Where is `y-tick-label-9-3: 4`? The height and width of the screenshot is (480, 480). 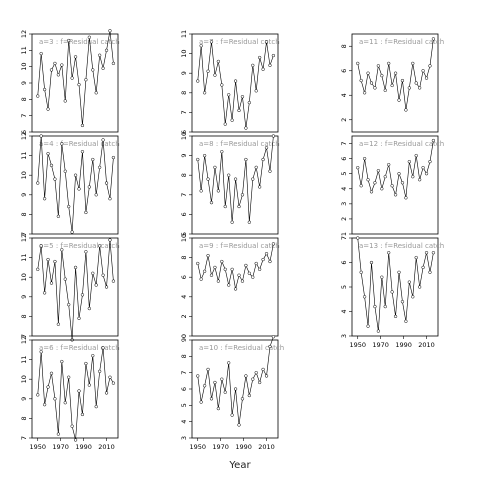
y-tick-label-9-3: 4 is located at coordinates (344, 189).